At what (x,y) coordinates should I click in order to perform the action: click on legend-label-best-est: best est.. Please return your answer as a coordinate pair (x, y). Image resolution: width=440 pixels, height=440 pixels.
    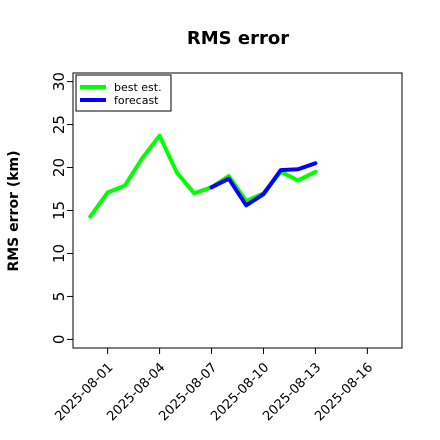
    Looking at the image, I should click on (138, 87).